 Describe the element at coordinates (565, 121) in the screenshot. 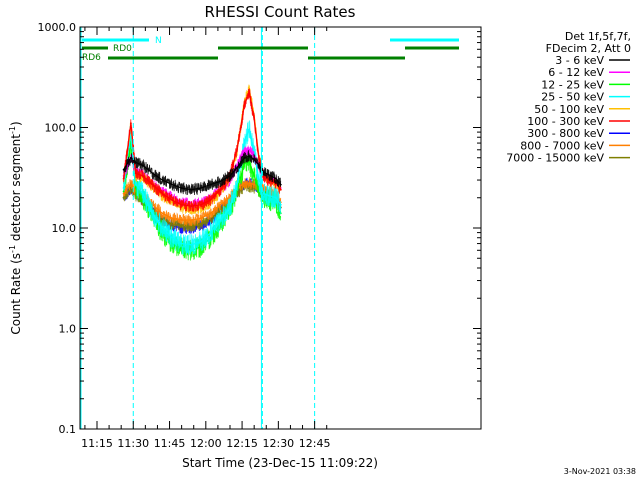

I see `legend-label-100-300-kev: 100 - 300 keV` at that location.